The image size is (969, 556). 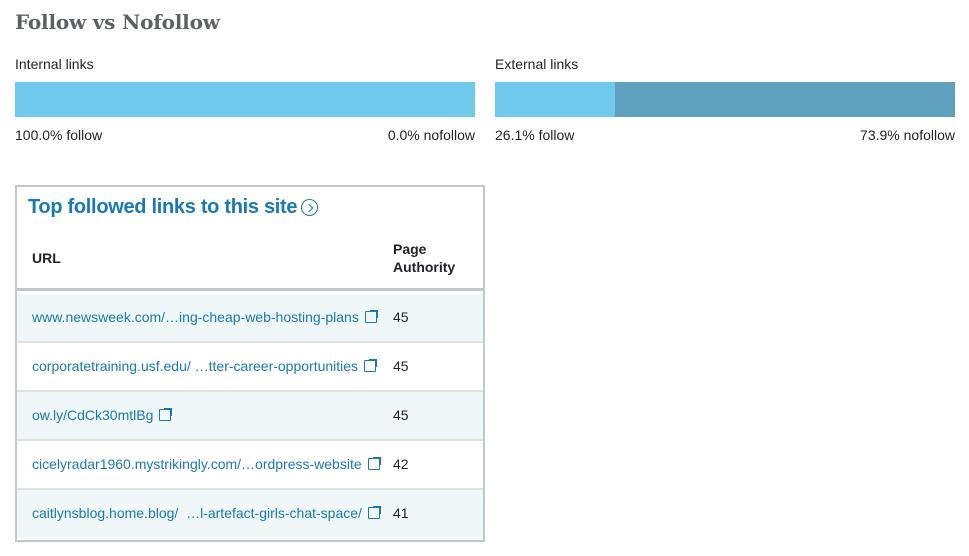 What do you see at coordinates (537, 64) in the screenshot?
I see `external-links-label: External links` at bounding box center [537, 64].